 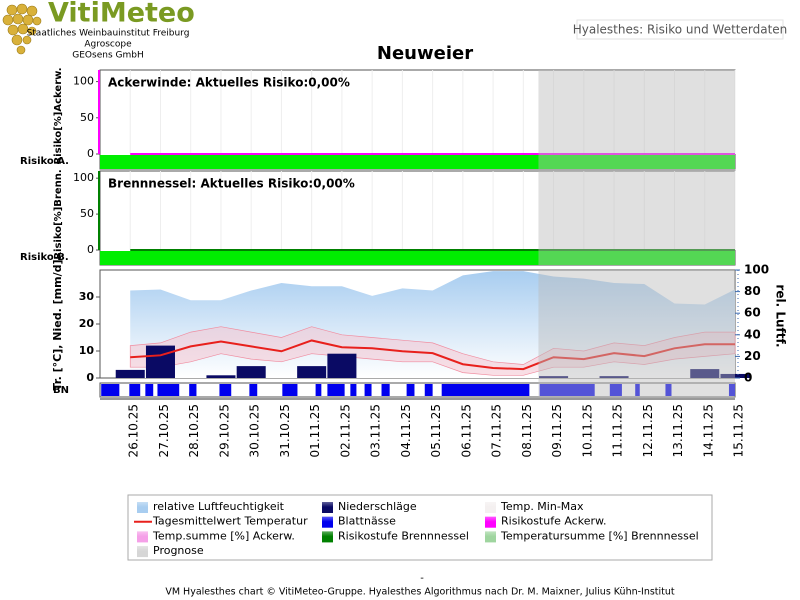 I want to click on legend-label: Risikostufe Ackerw., so click(x=553, y=521).